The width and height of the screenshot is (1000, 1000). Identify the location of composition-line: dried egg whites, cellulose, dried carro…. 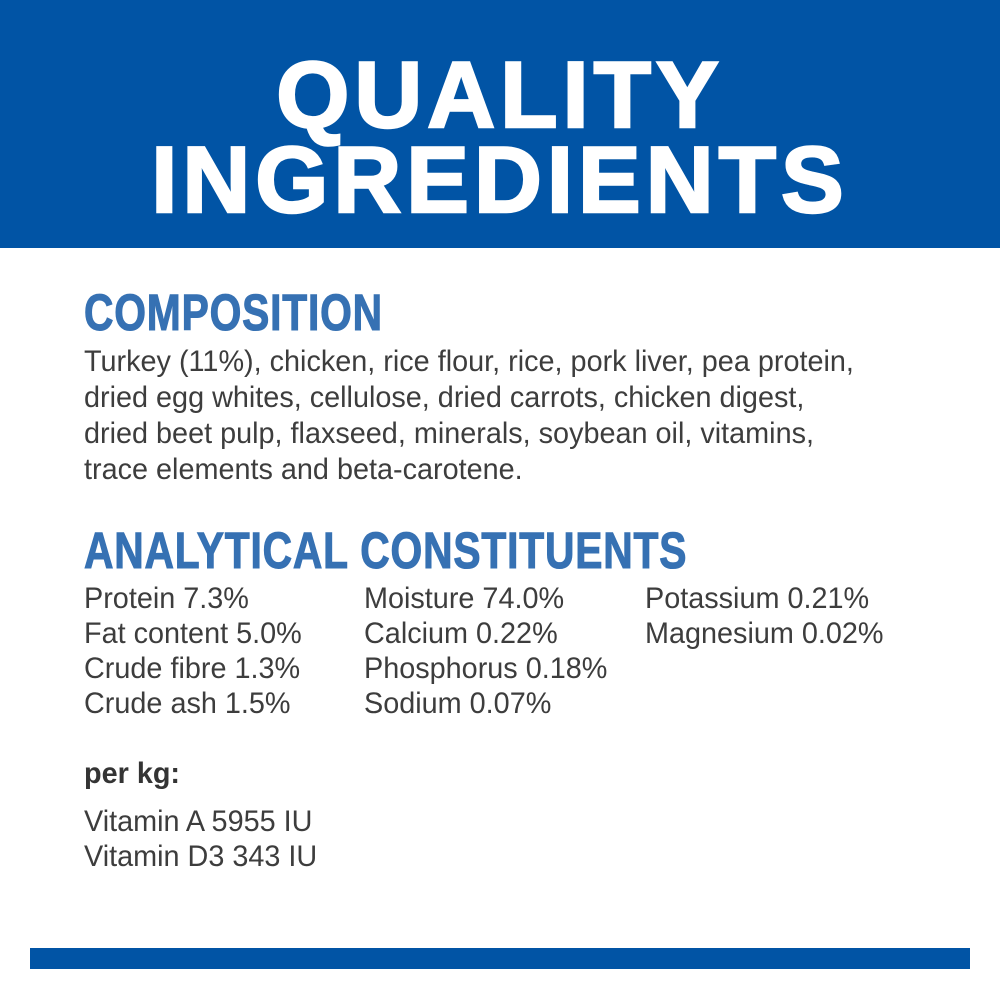
(444, 397).